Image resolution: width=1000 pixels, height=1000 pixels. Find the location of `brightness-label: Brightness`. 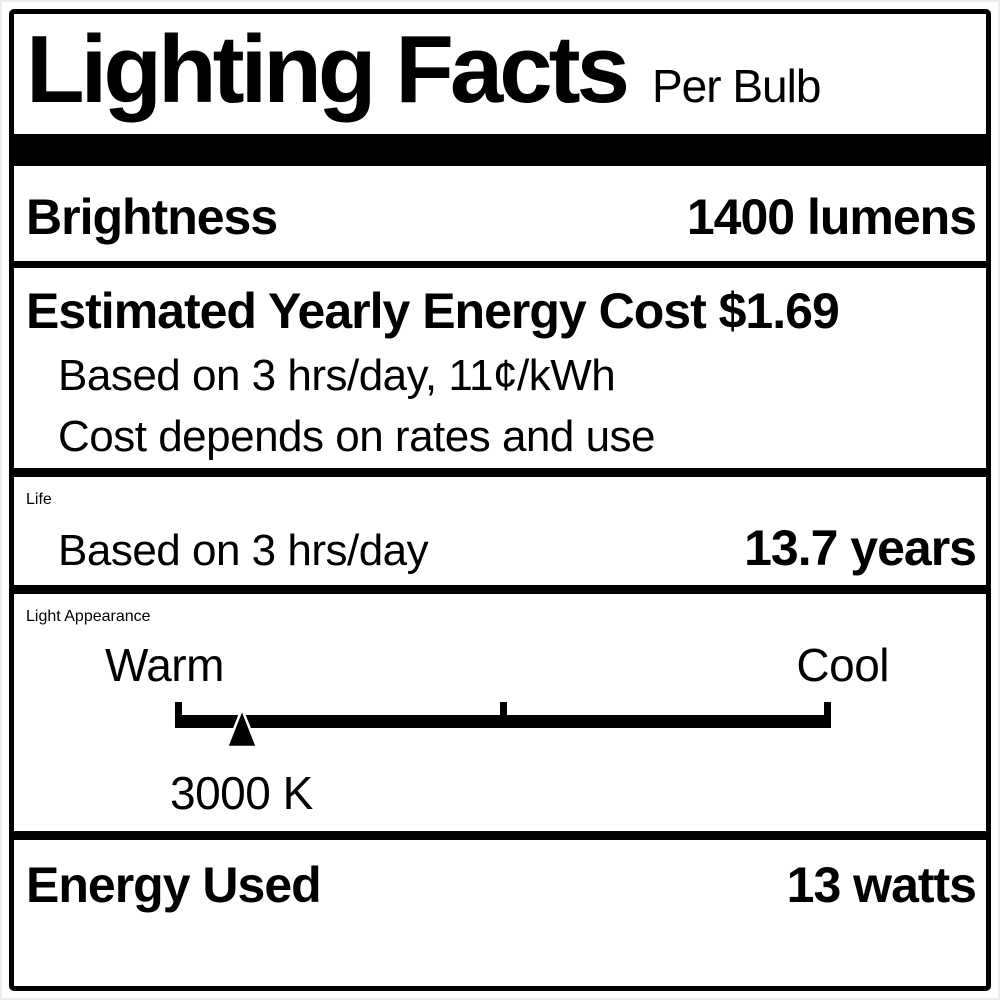

brightness-label: Brightness is located at coordinates (152, 217).